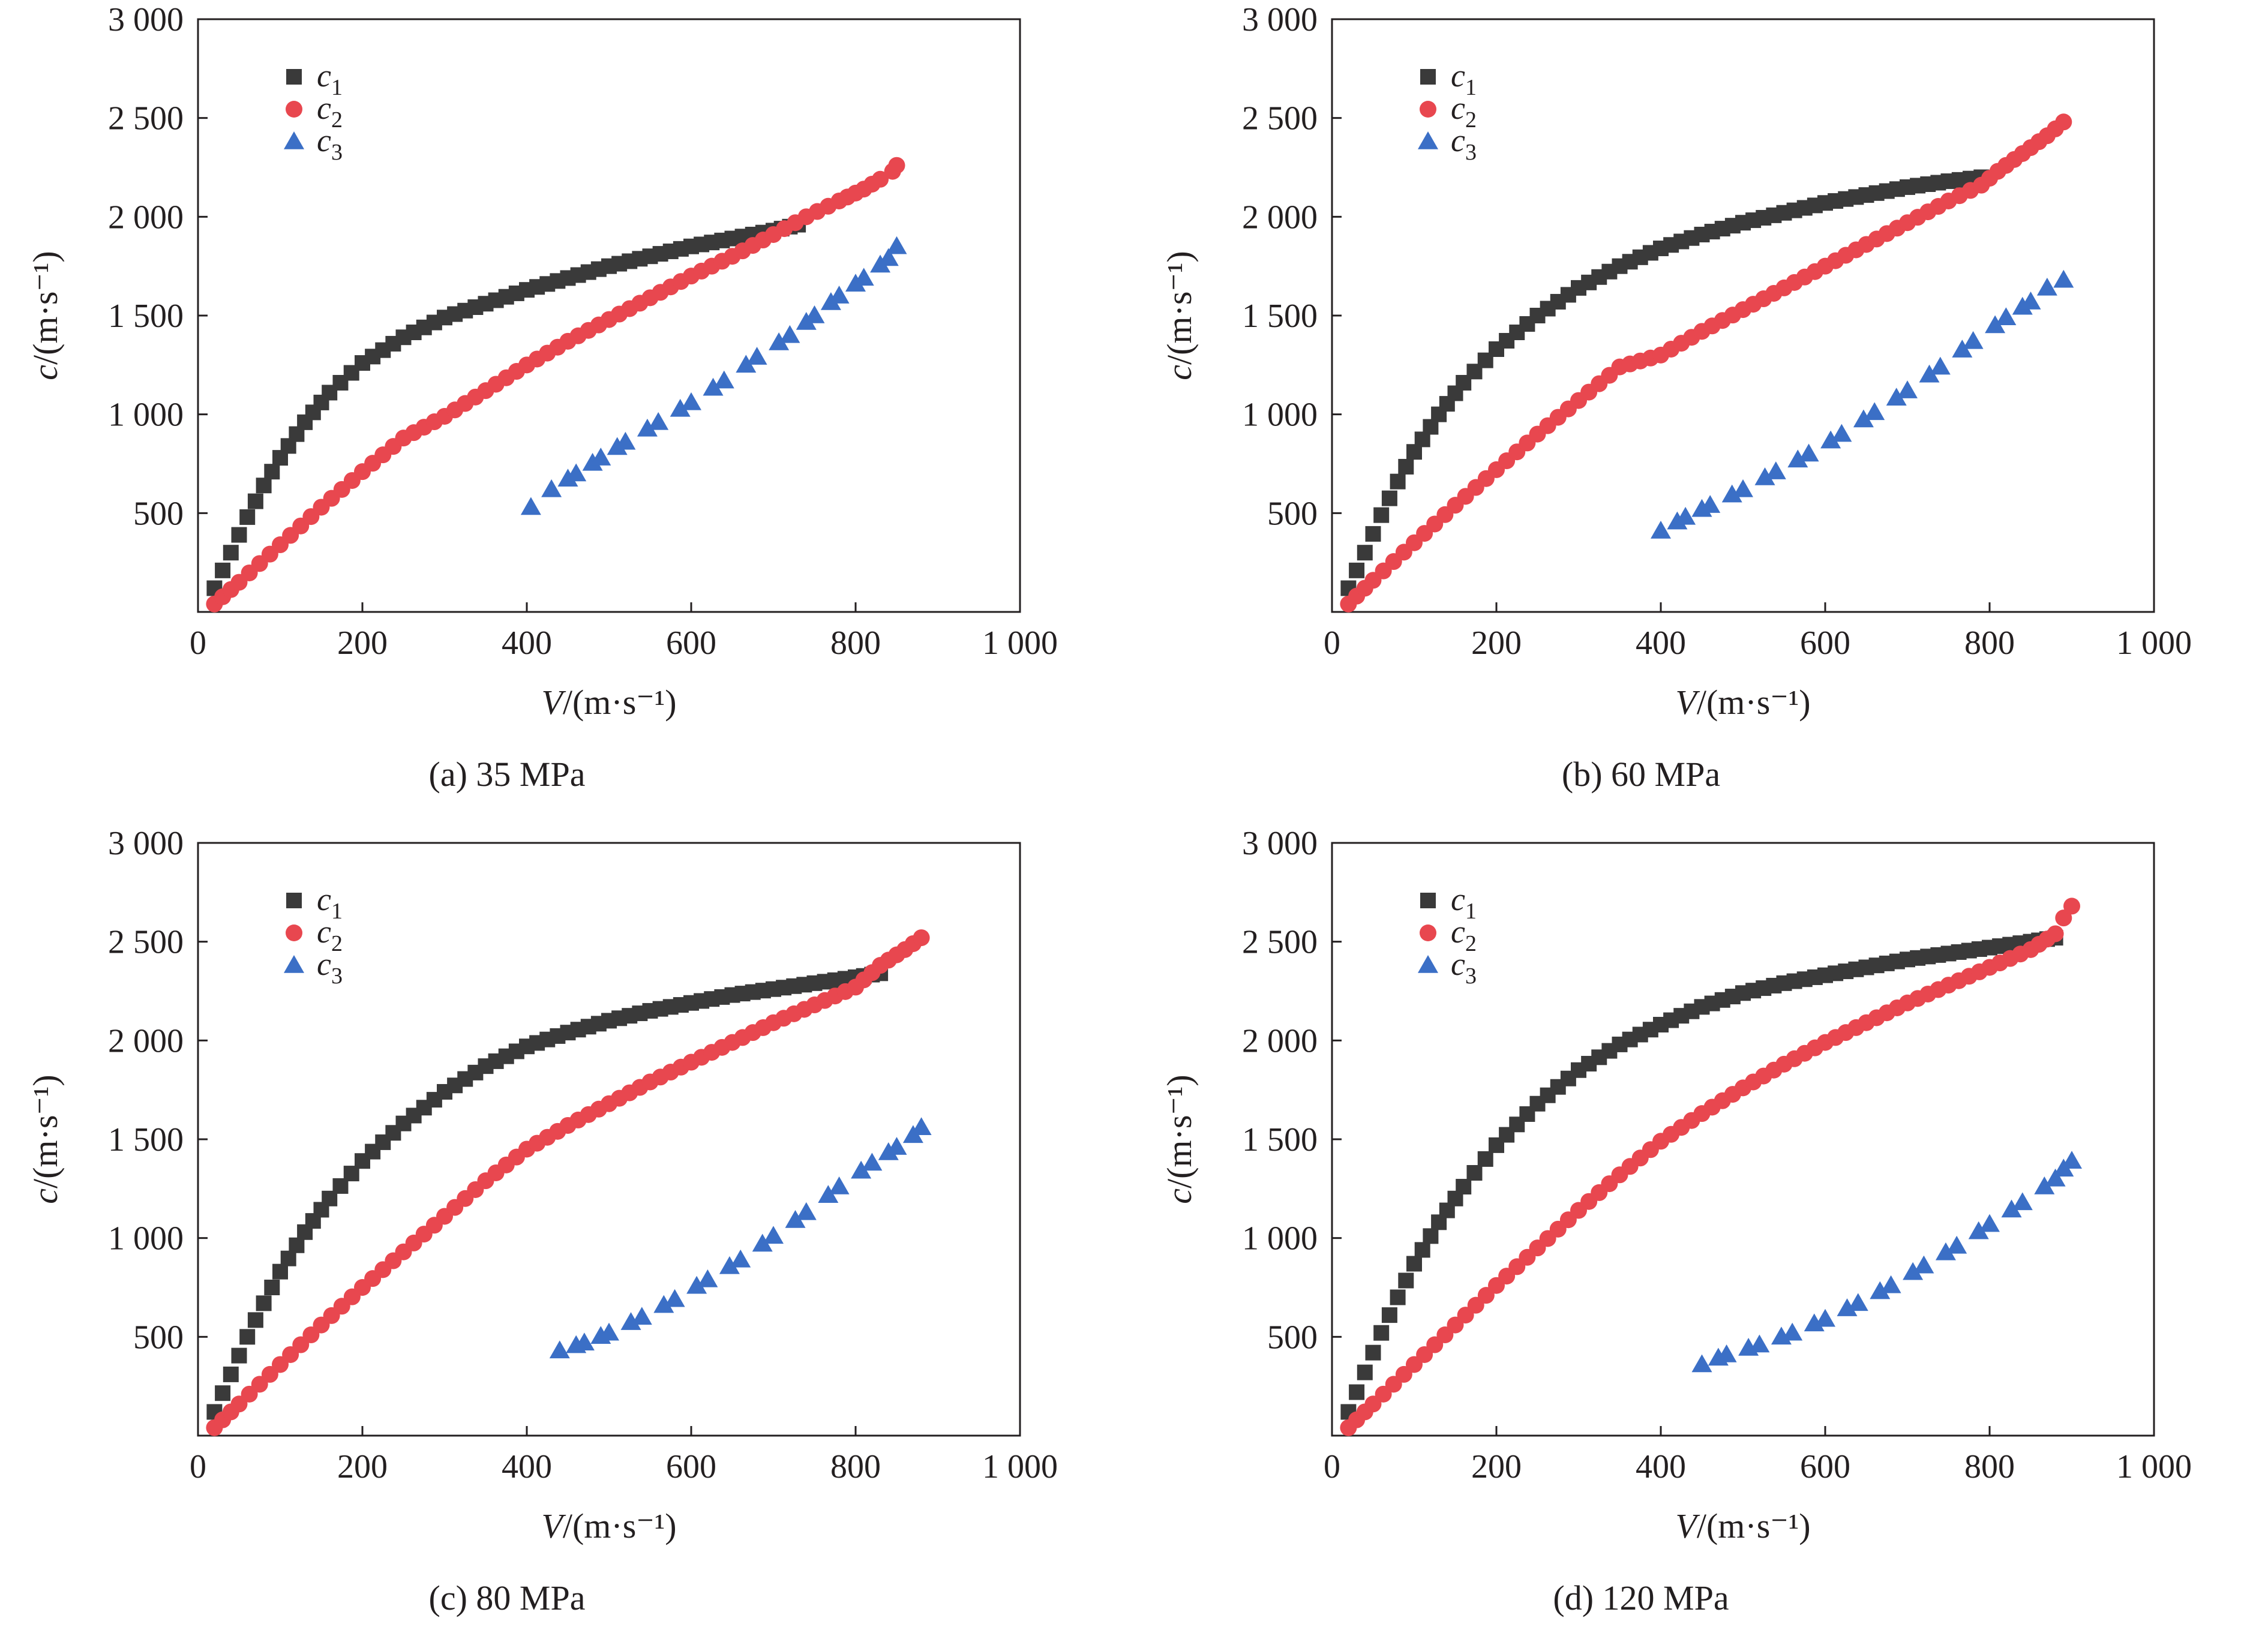 The height and width of the screenshot is (1648, 2268). Describe the element at coordinates (1464, 903) in the screenshot. I see `legend-label-c1: c1` at that location.